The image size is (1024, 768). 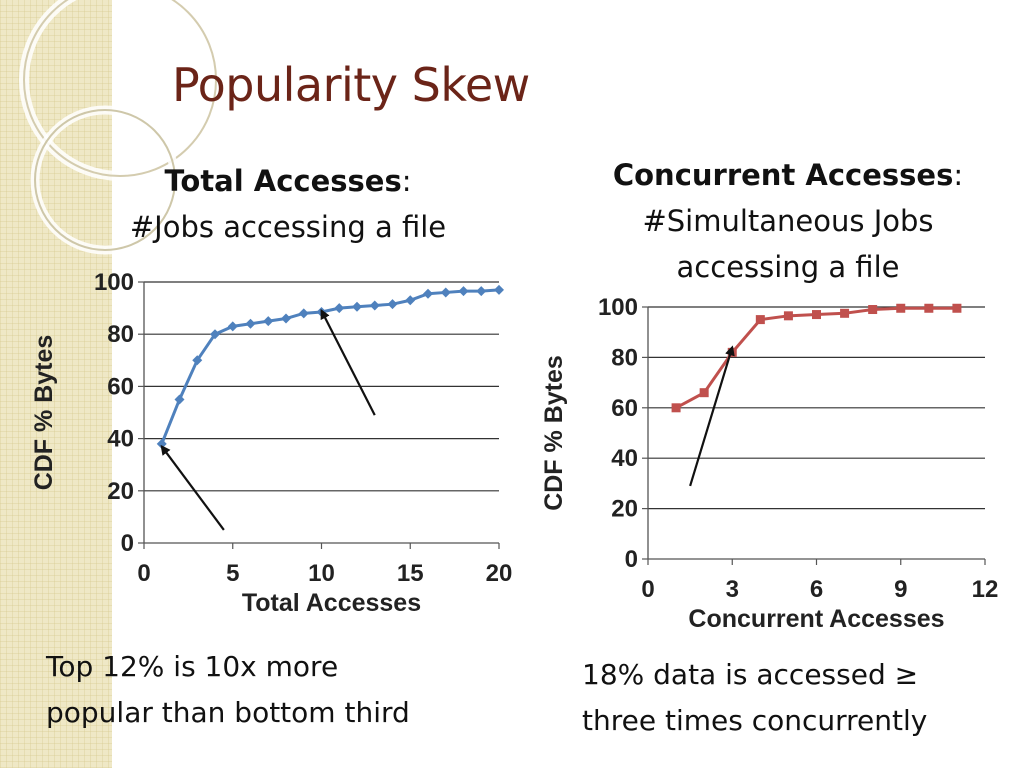 I want to click on left-heading-line2: #Jobs accessing a file, so click(x=288, y=227).